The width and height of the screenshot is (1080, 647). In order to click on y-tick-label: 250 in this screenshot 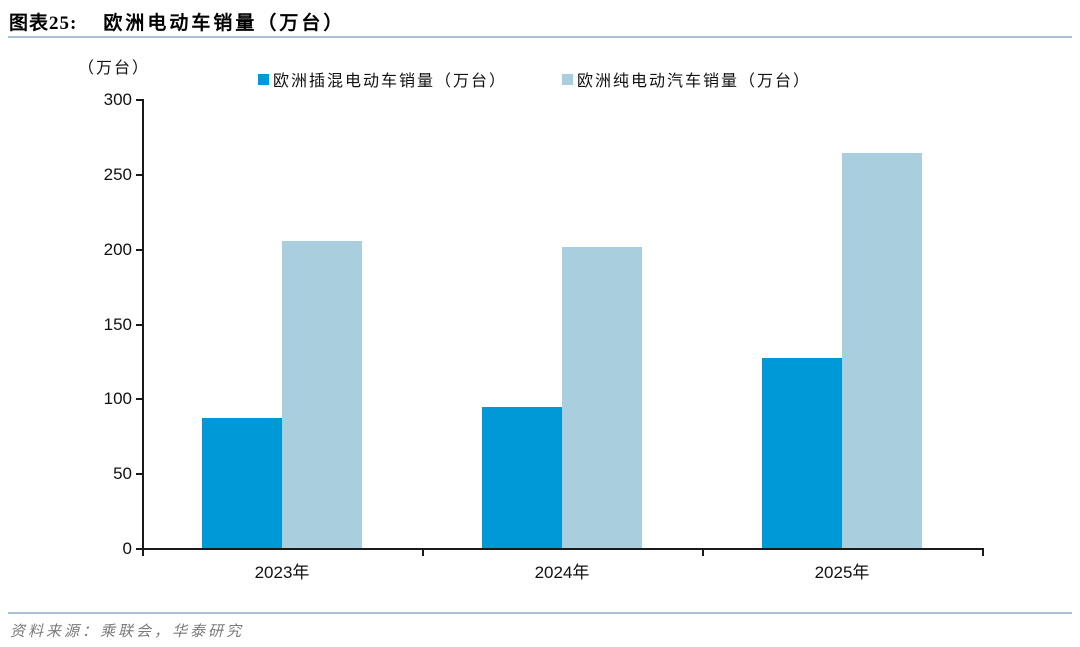, I will do `click(117, 174)`.